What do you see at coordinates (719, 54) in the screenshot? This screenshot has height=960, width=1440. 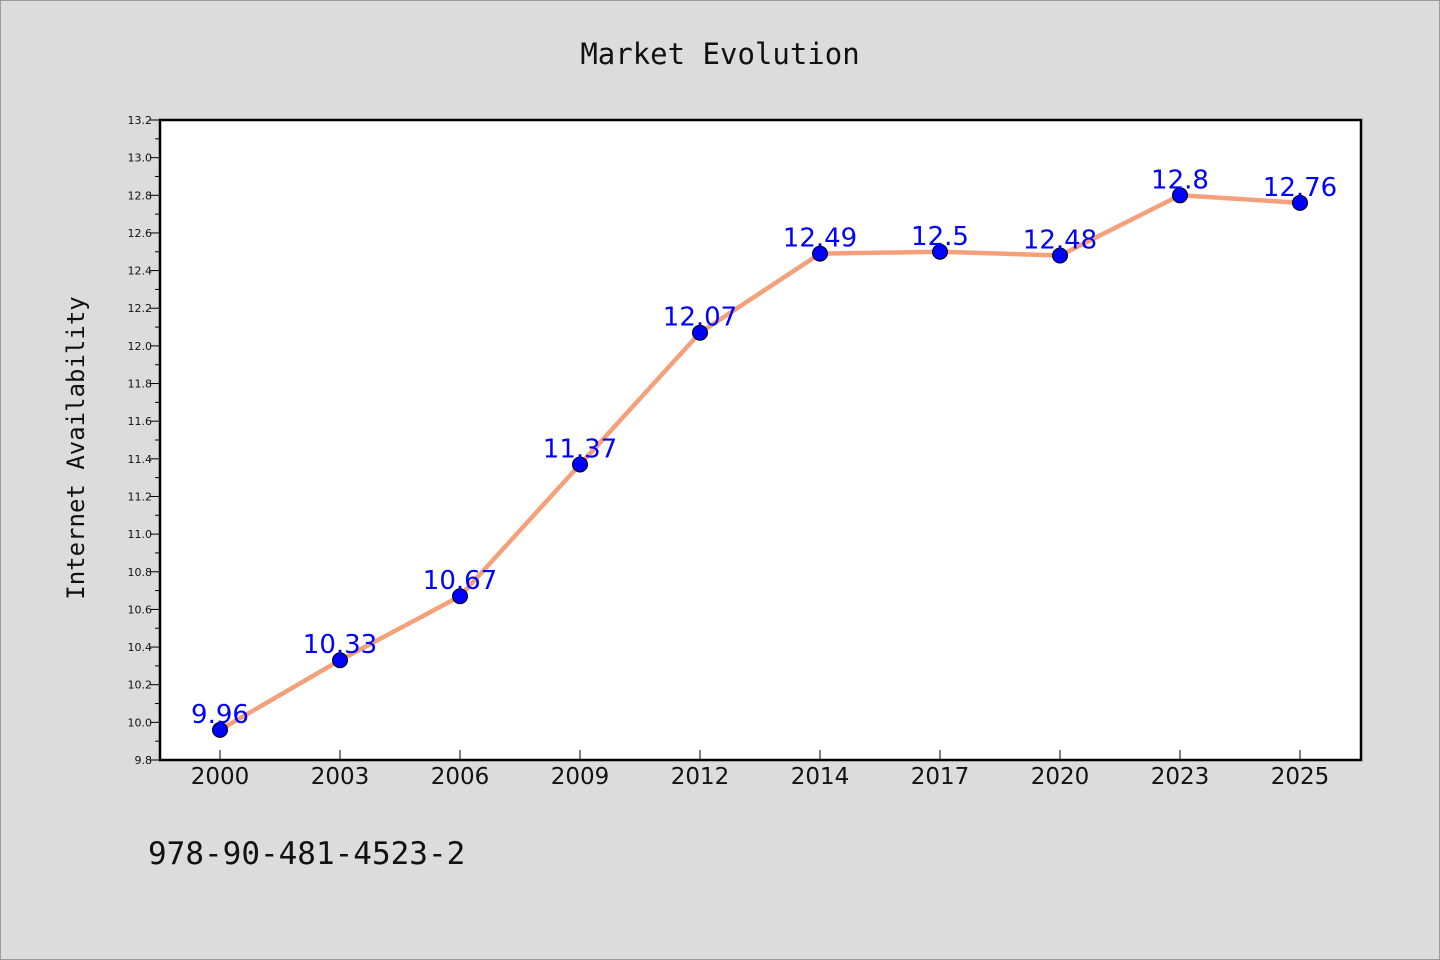 I see `chart-title: Market Evolution` at bounding box center [719, 54].